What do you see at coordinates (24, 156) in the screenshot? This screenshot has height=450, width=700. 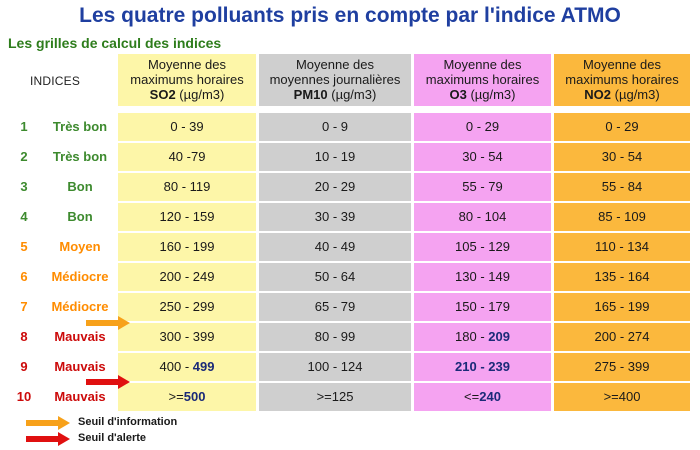 I see `index-number: 2` at bounding box center [24, 156].